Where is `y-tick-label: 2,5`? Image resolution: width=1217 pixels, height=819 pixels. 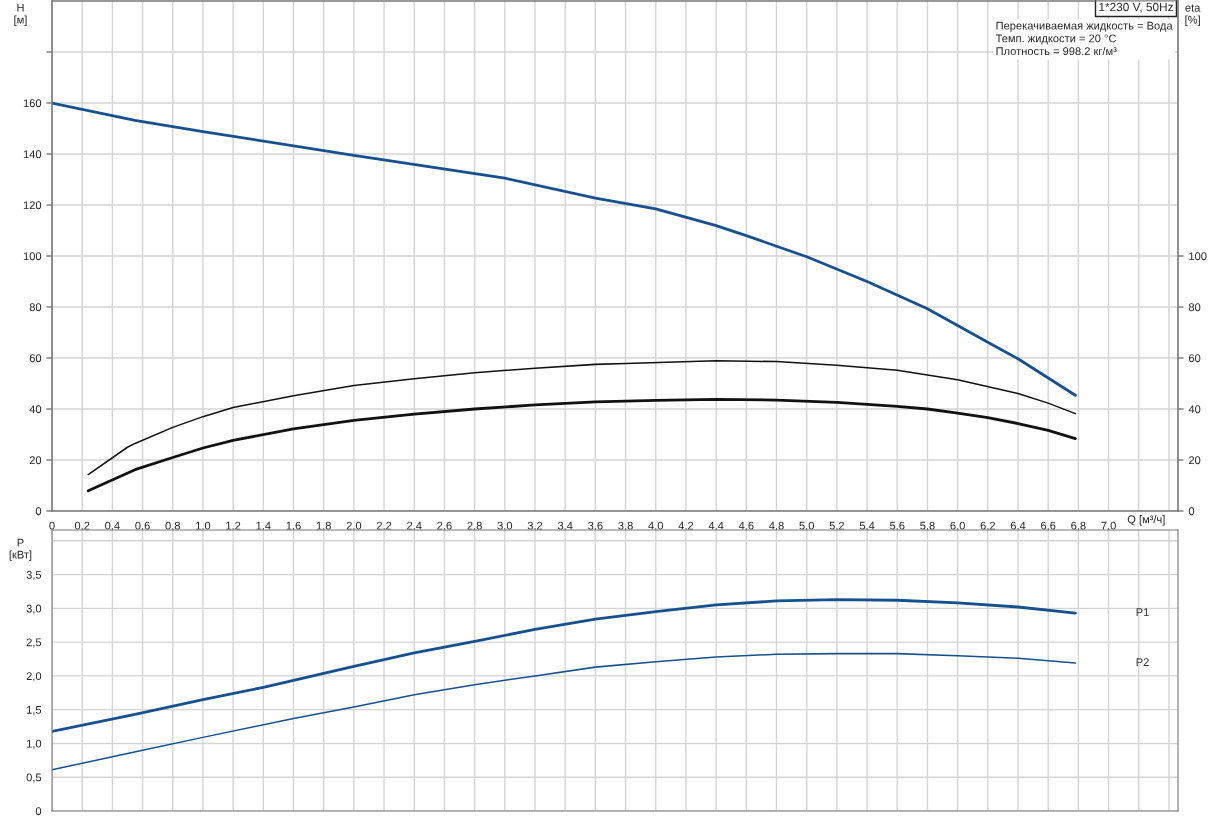 y-tick-label: 2,5 is located at coordinates (34, 643).